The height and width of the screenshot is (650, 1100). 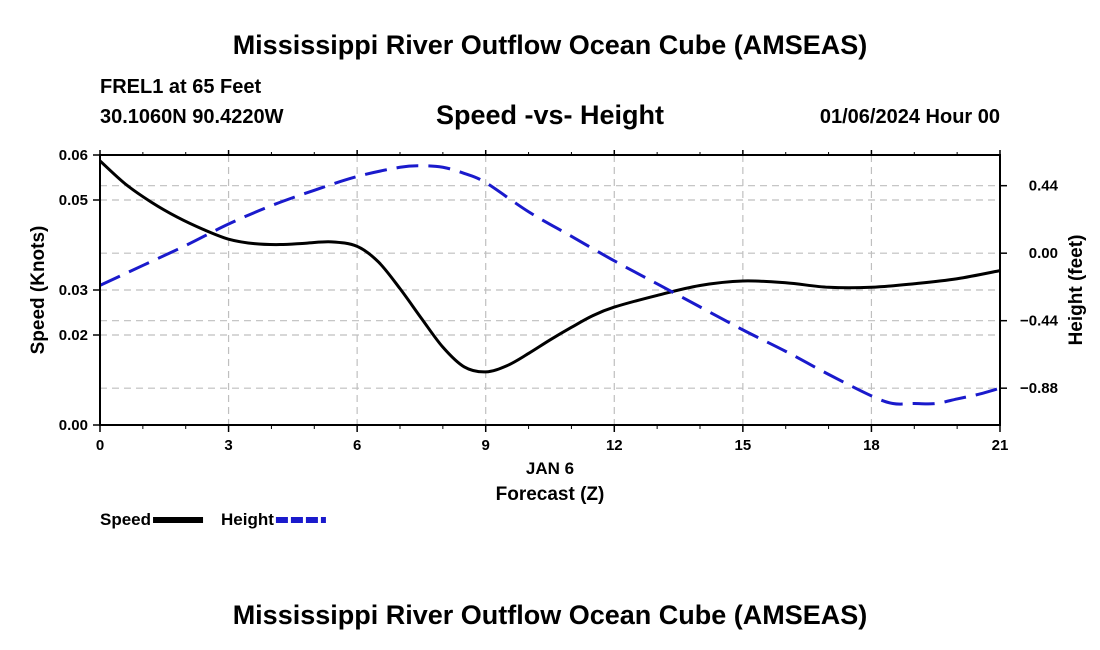 I want to click on x-tick-label: 9, so click(x=486, y=445).